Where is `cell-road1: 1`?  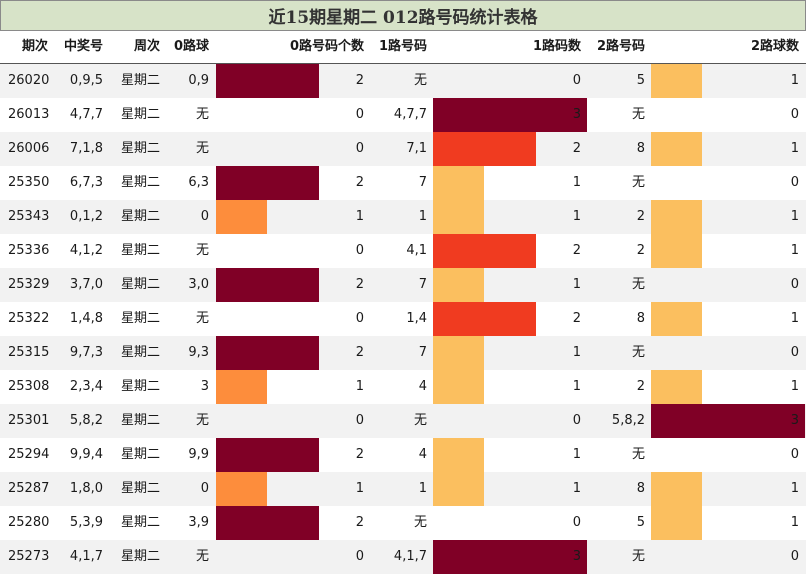
cell-road1: 1 is located at coordinates (422, 488).